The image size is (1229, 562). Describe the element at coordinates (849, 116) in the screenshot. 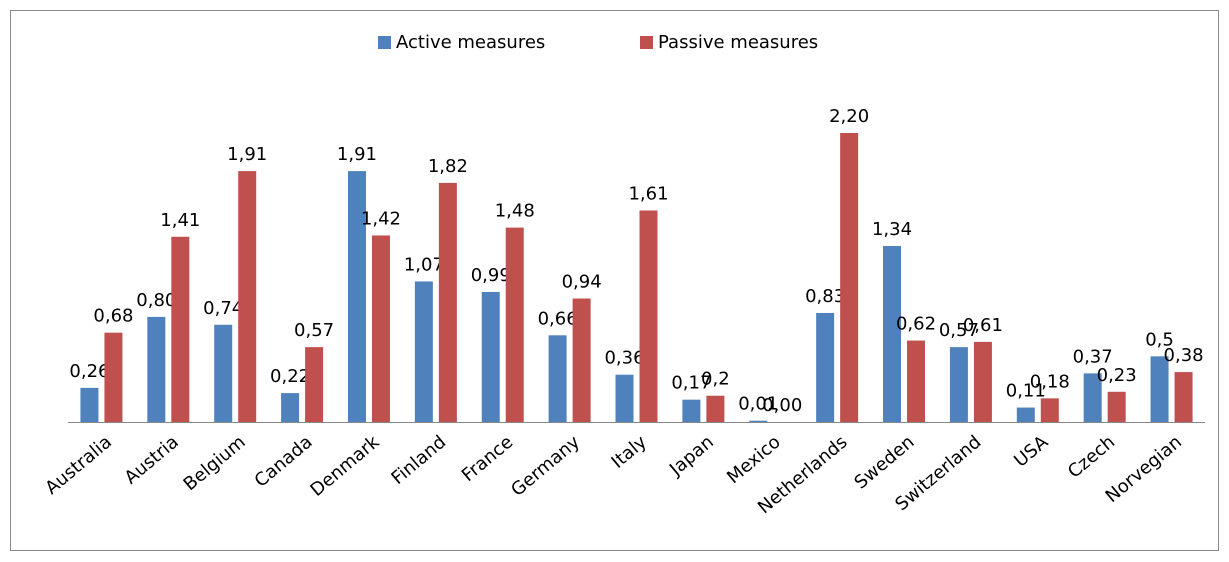

I see `data-label: 2,20` at that location.